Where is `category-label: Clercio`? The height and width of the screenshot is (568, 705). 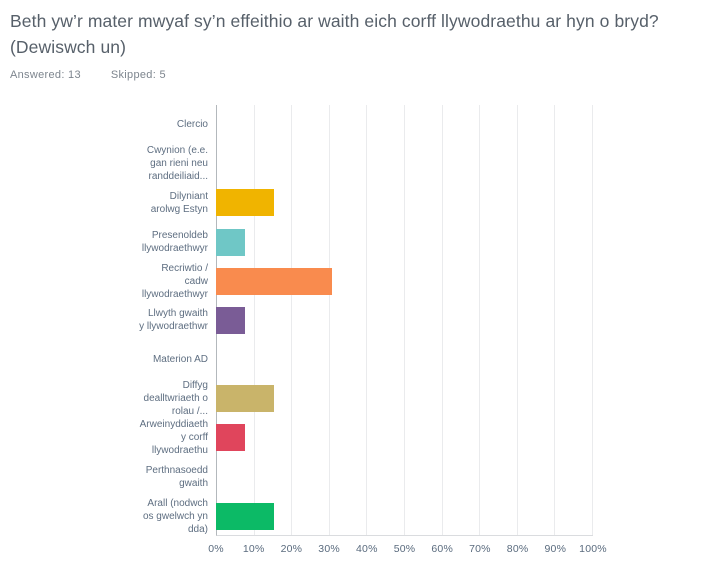 category-label: Clercio is located at coordinates (192, 125).